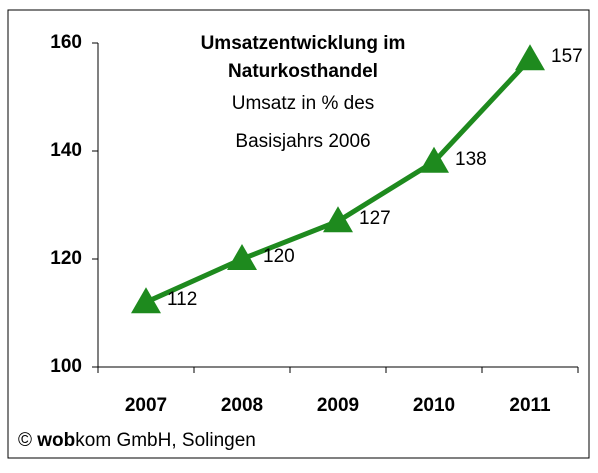 The width and height of the screenshot is (598, 473). What do you see at coordinates (434, 405) in the screenshot?
I see `x-tick-label: 2010` at bounding box center [434, 405].